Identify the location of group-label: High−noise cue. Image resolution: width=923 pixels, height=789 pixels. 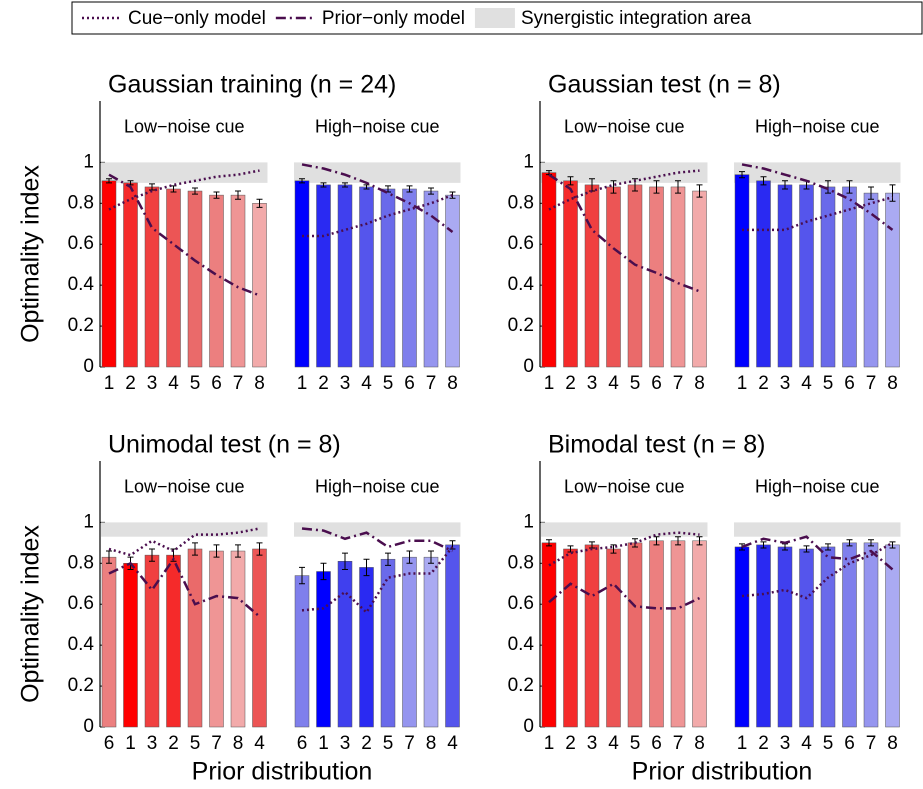
(817, 486).